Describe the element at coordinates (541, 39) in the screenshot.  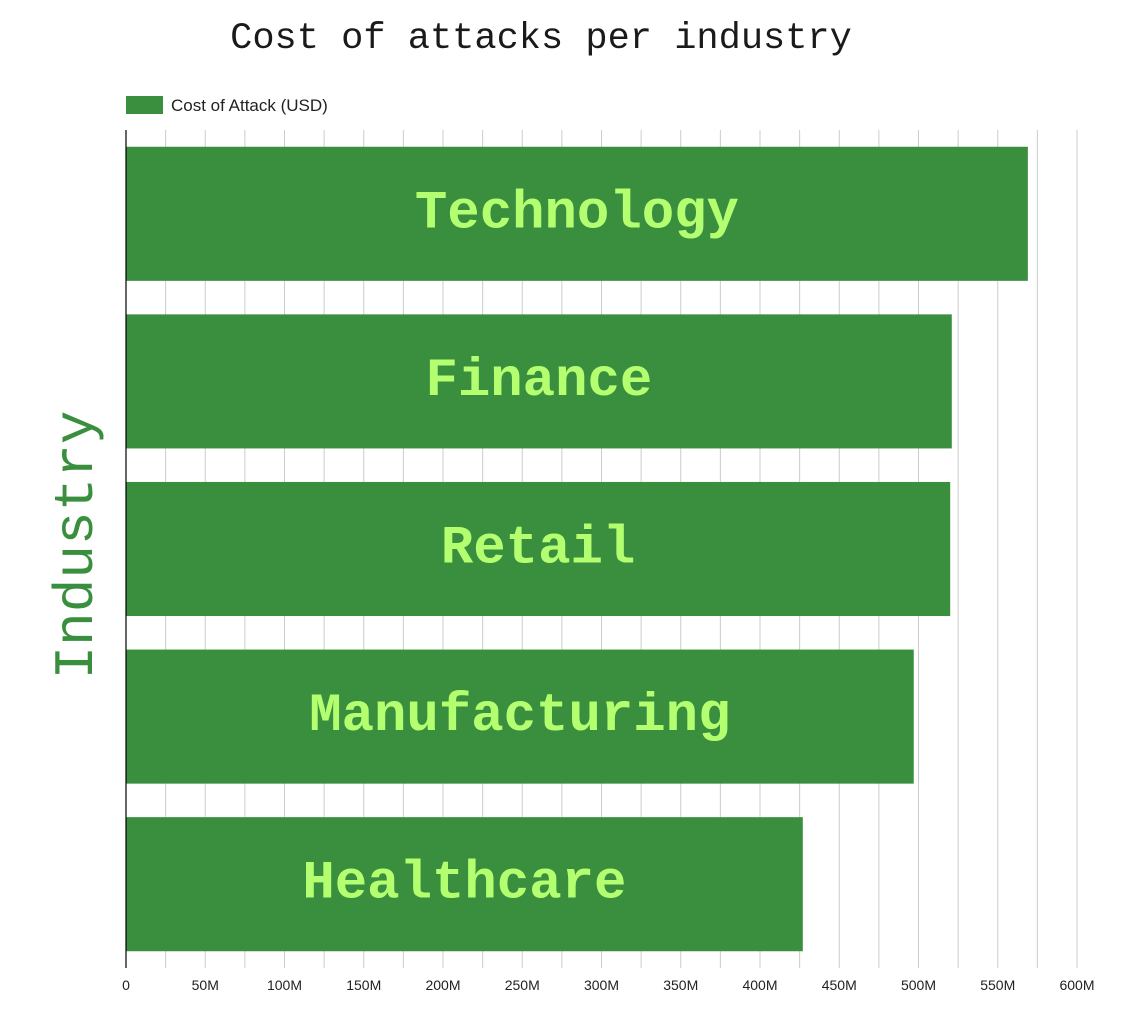
I see `chart-title: Cost of attacks per industry` at that location.